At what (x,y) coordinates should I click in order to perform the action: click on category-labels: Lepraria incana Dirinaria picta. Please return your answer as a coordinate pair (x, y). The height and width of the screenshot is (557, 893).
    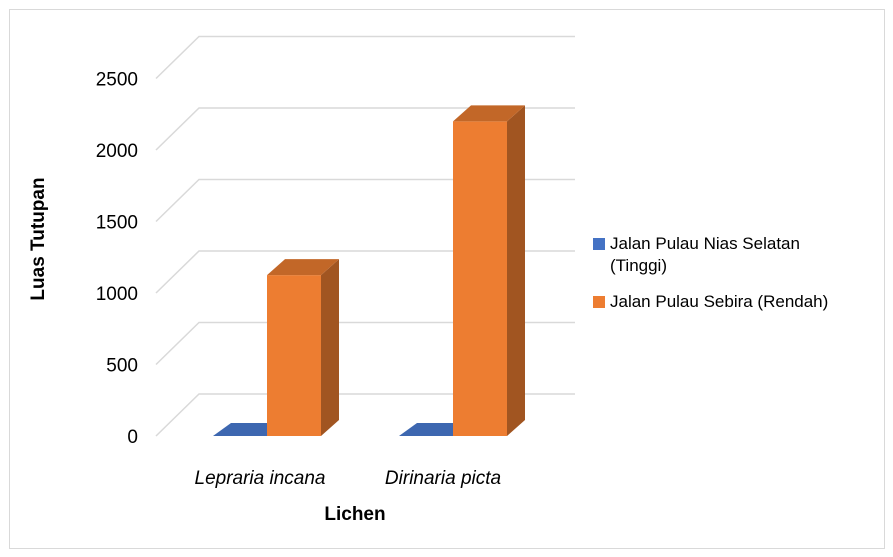
    Looking at the image, I should click on (348, 478).